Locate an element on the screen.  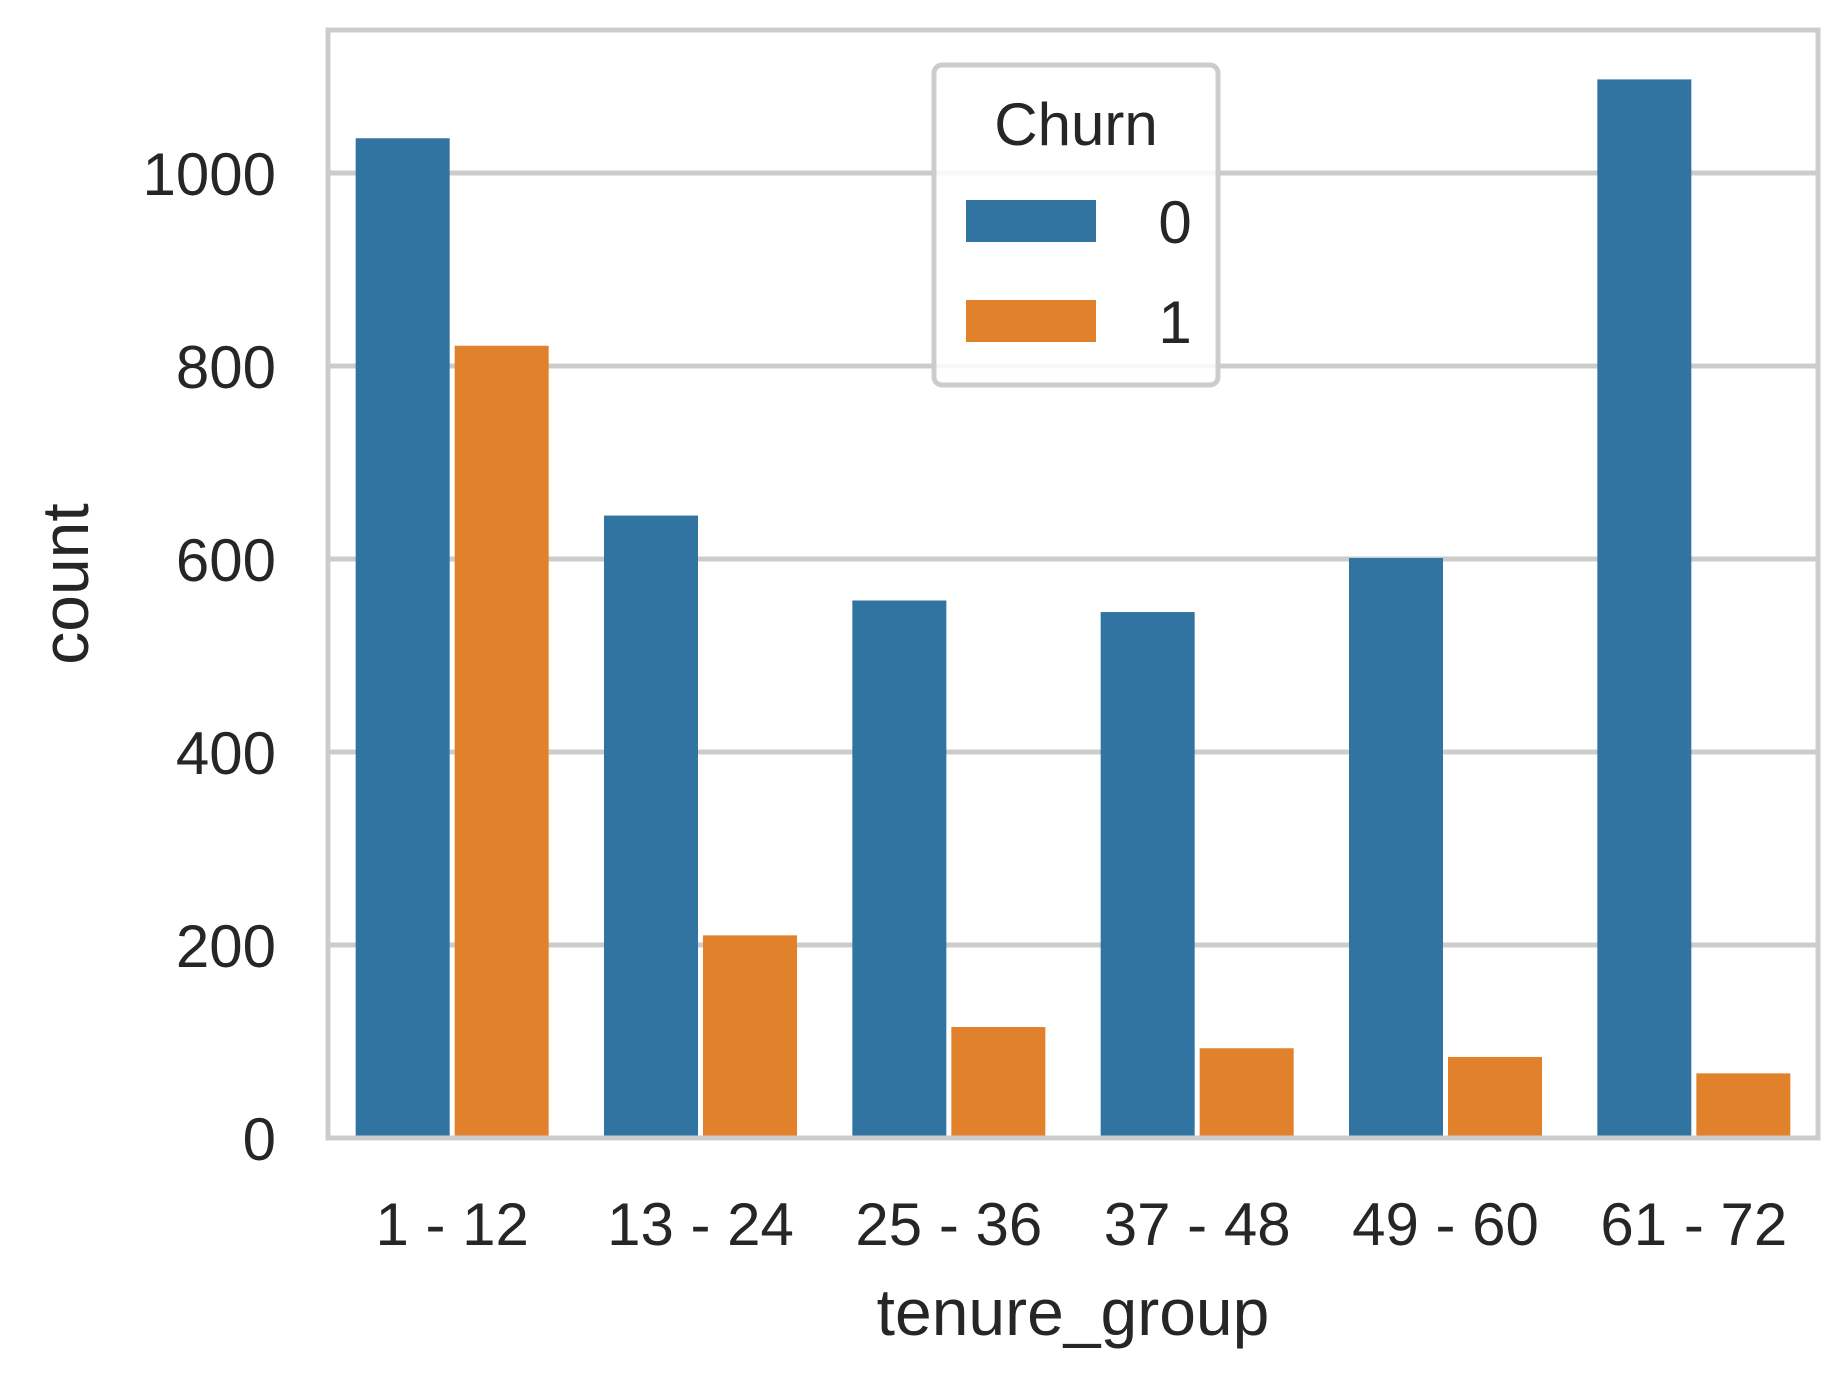
x-tick-label: 61 - 72 is located at coordinates (1693, 1224).